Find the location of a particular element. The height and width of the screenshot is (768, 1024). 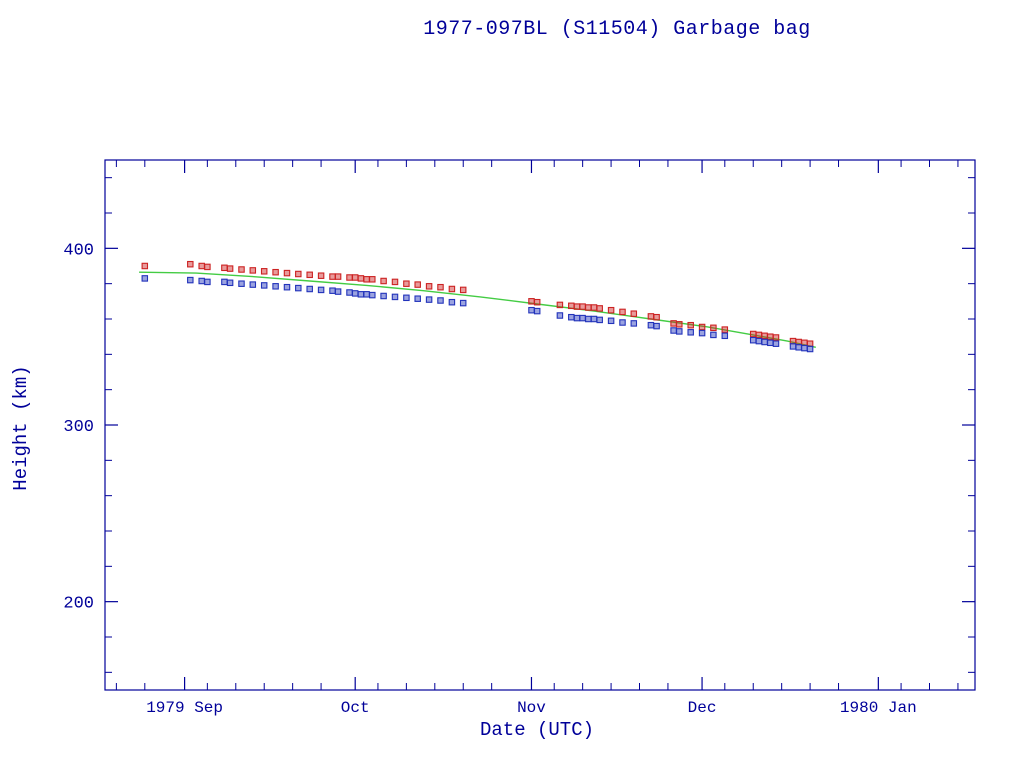

y-tick-label: 200 is located at coordinates (78, 604).